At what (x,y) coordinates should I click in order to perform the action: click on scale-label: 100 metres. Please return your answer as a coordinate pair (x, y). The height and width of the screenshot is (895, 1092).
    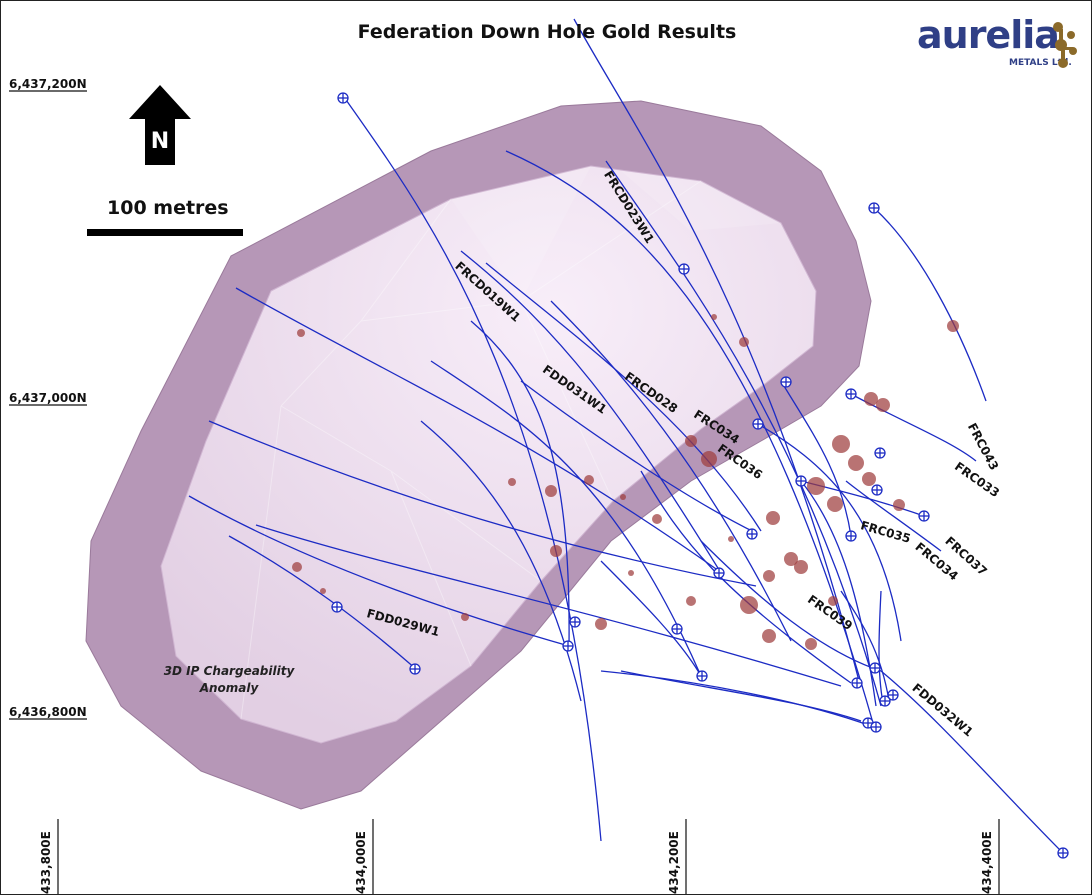
    Looking at the image, I should click on (168, 208).